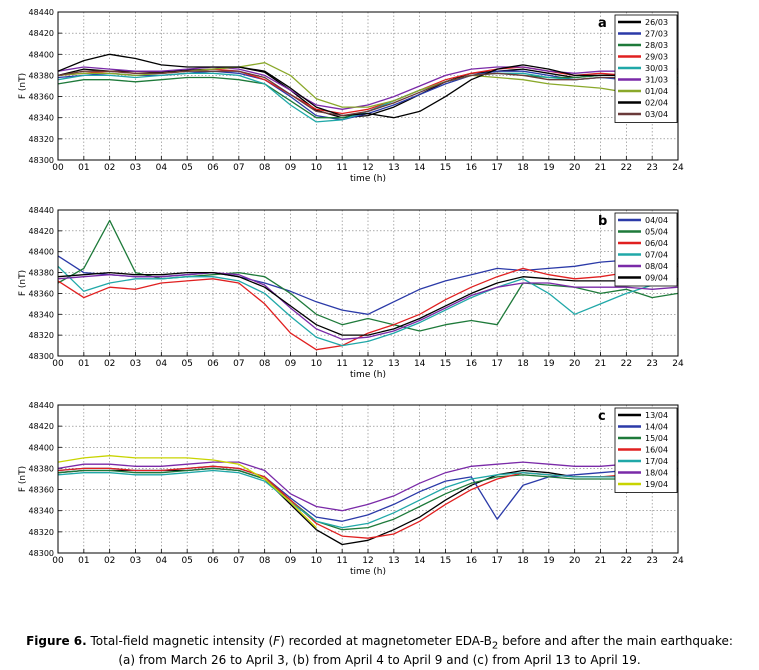  I want to click on panel-label: a, so click(602, 23).